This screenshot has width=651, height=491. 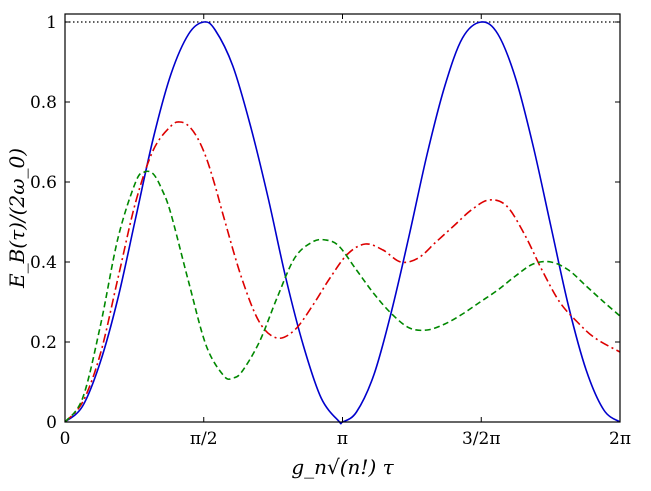 I want to click on x-tick-label: 2π, so click(x=620, y=439).